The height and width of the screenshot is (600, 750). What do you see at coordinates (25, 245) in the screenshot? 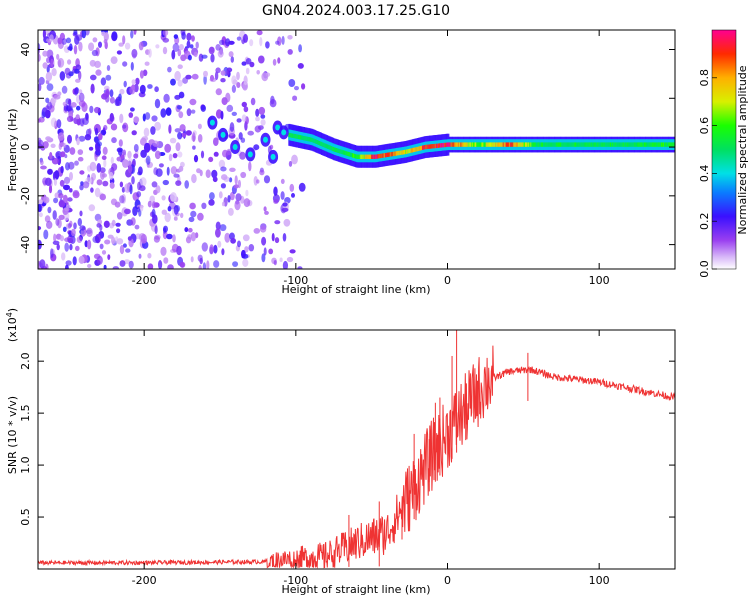
I see `y-tick-label: -40` at bounding box center [25, 245].